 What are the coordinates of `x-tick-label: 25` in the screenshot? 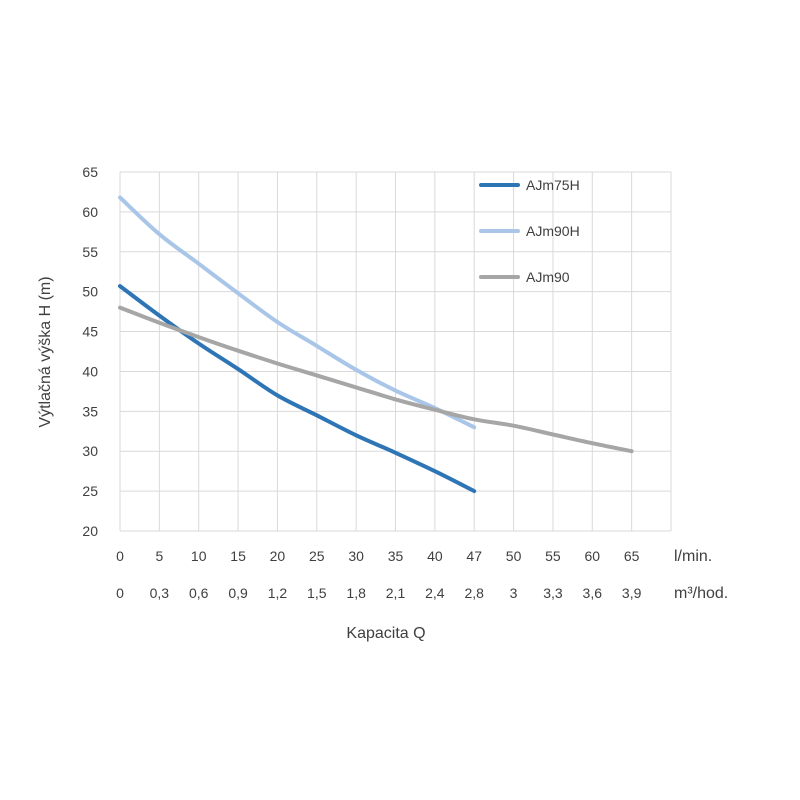 It's located at (317, 556).